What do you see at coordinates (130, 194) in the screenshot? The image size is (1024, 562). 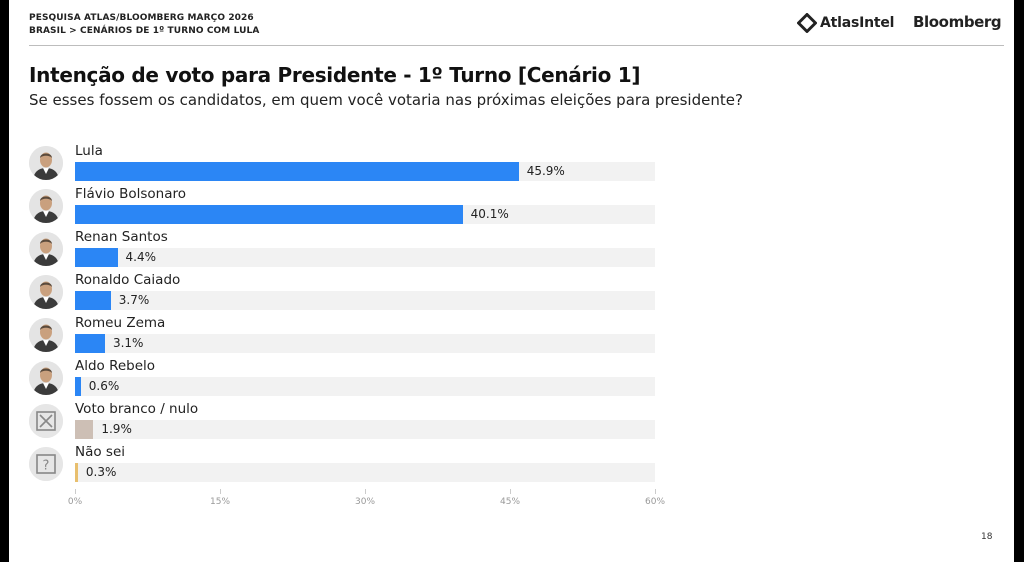 I see `category-label: Flávio Bolsonaro` at bounding box center [130, 194].